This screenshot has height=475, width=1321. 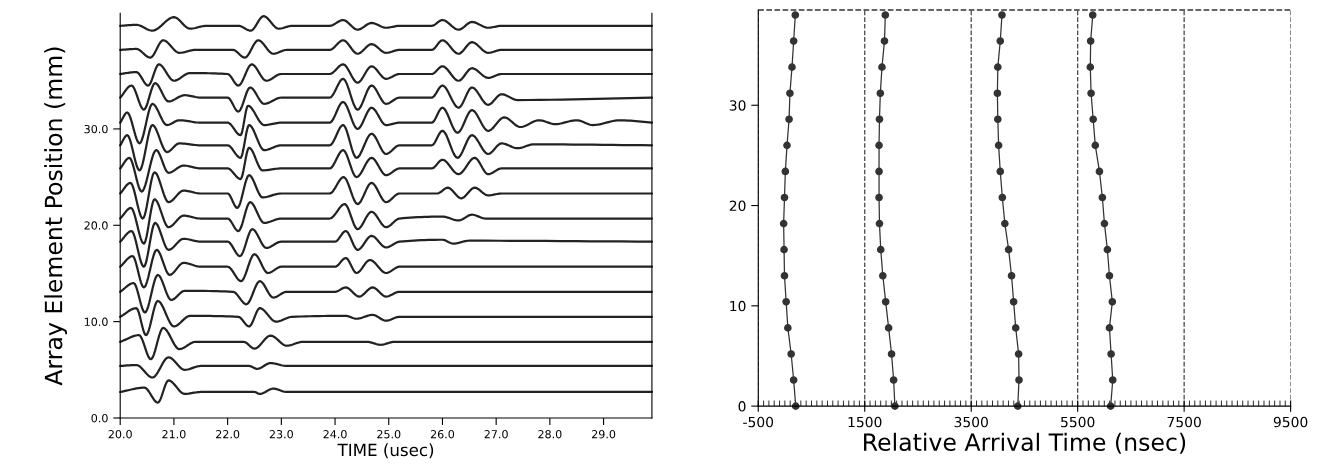 I want to click on y-tick-label: 0.0, so click(x=99, y=418).